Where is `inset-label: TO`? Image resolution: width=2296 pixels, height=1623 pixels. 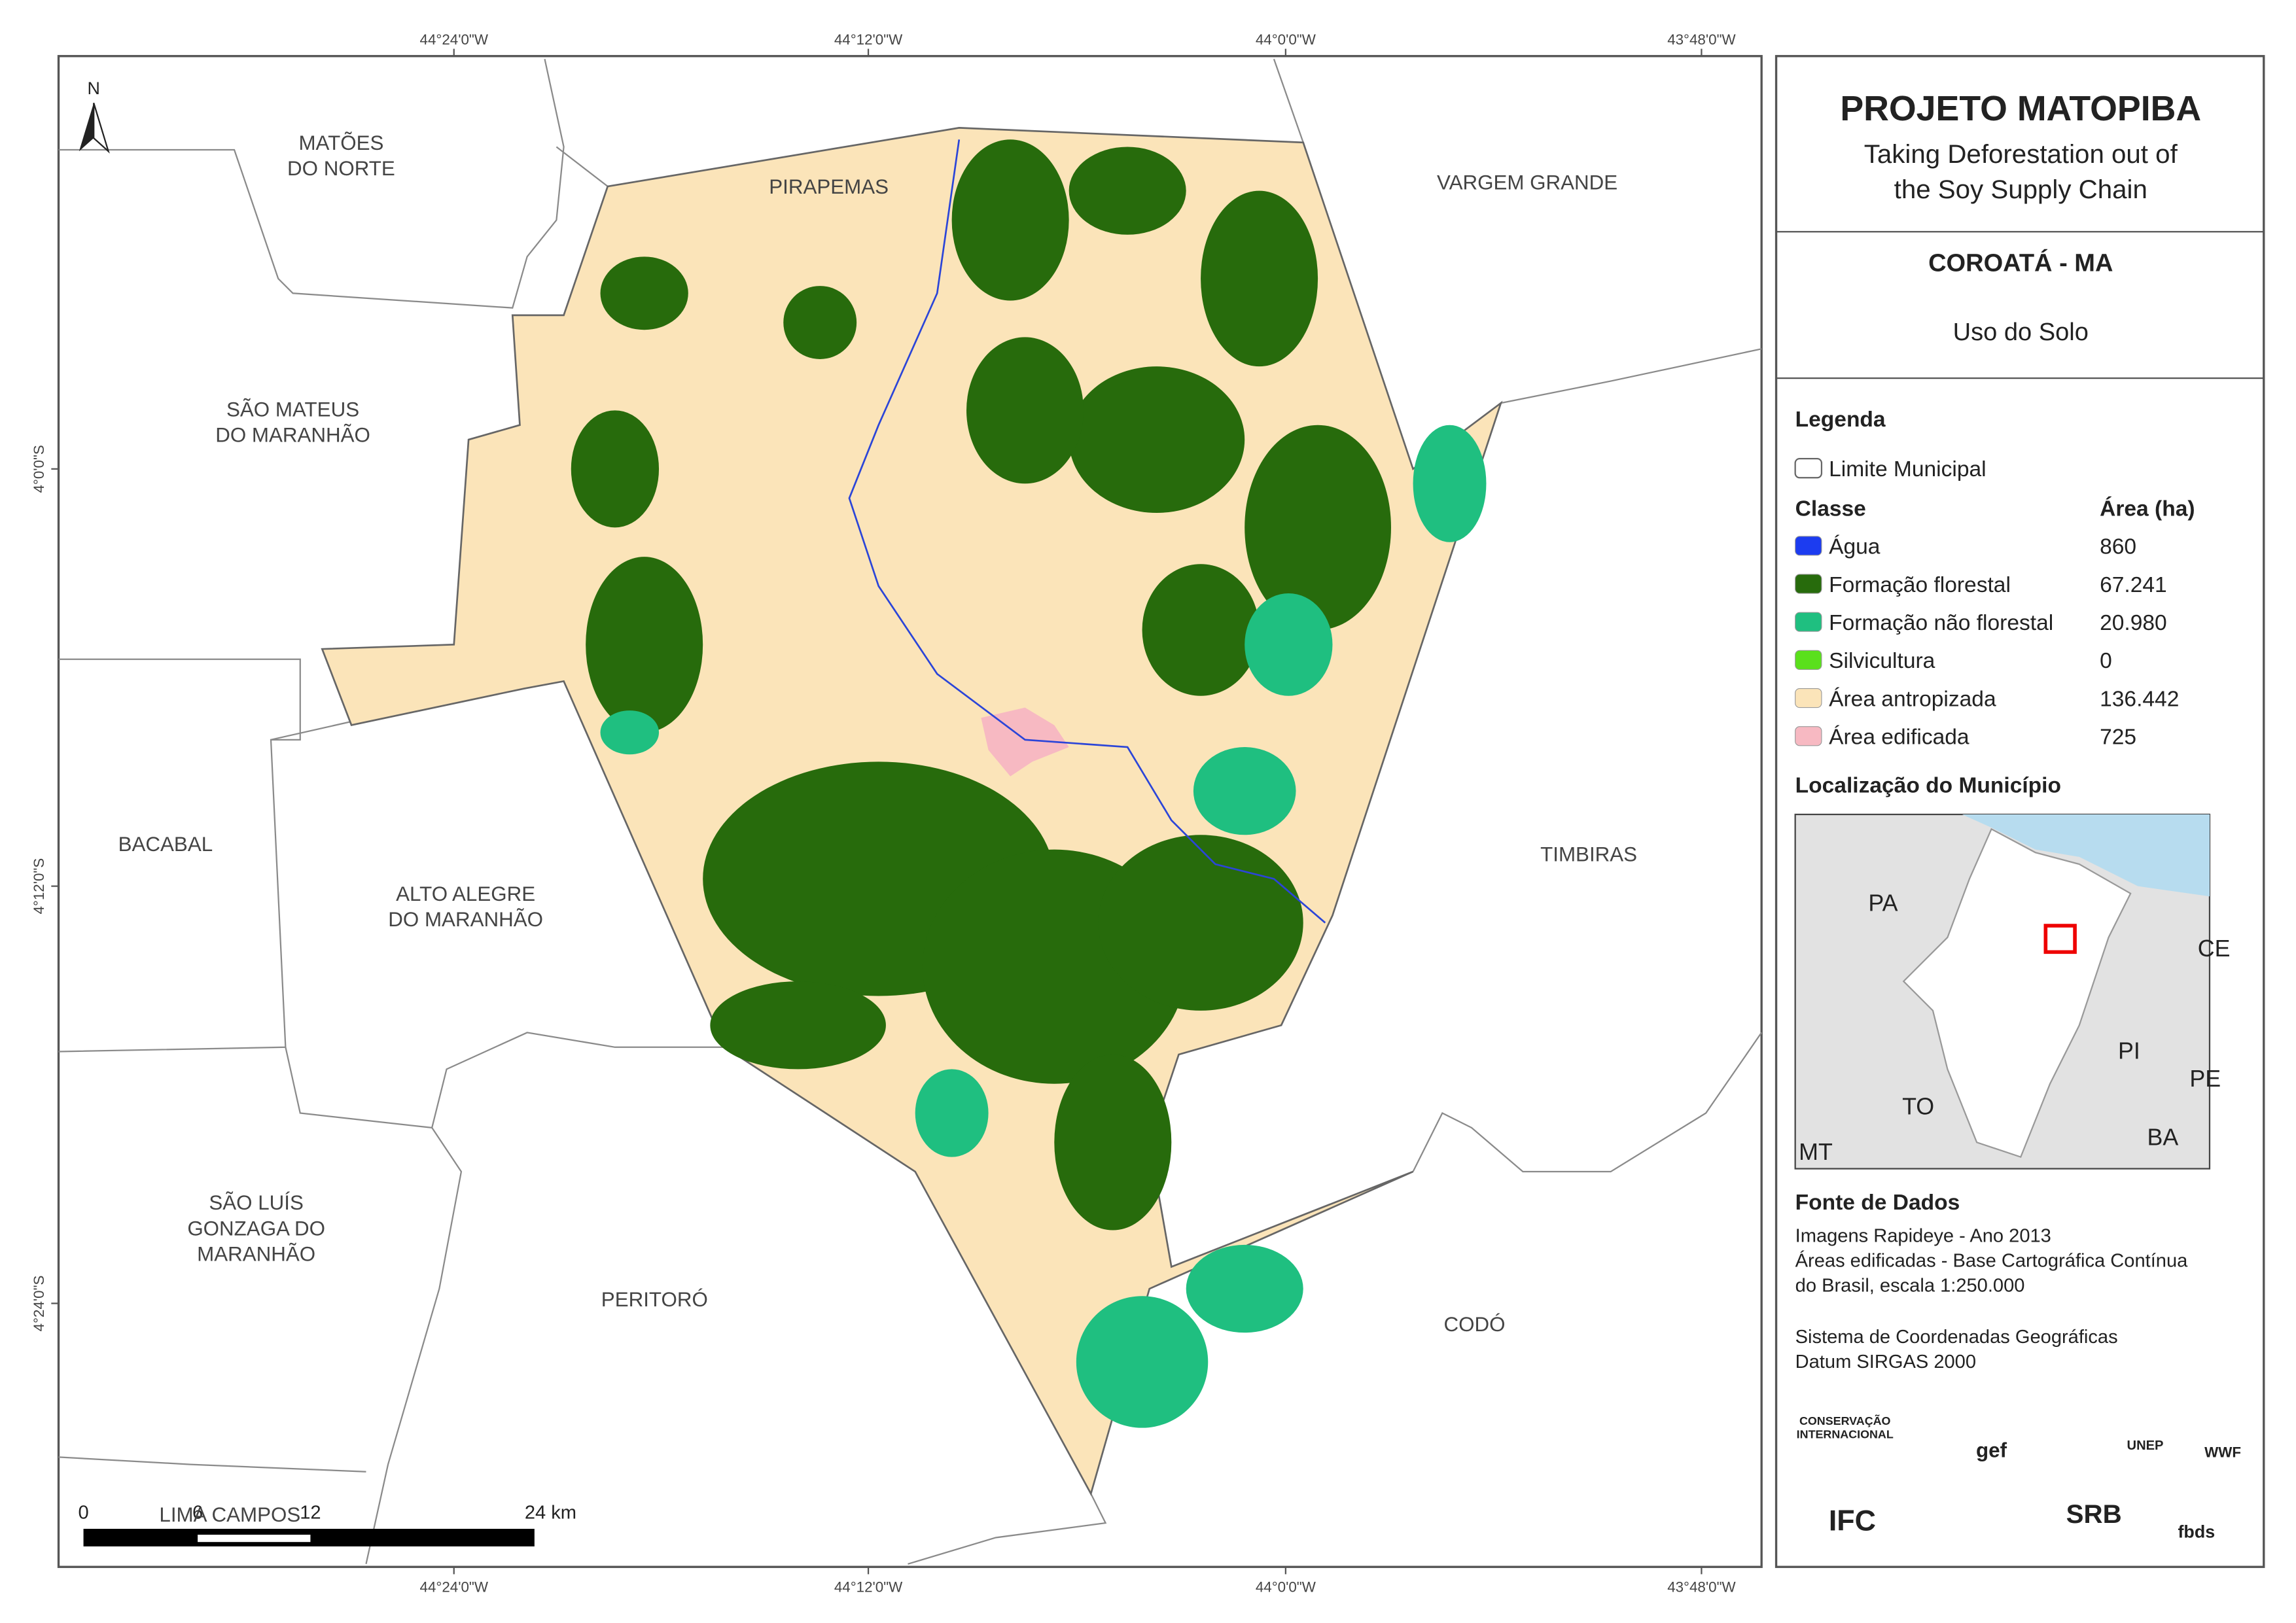 inset-label: TO is located at coordinates (1918, 1107).